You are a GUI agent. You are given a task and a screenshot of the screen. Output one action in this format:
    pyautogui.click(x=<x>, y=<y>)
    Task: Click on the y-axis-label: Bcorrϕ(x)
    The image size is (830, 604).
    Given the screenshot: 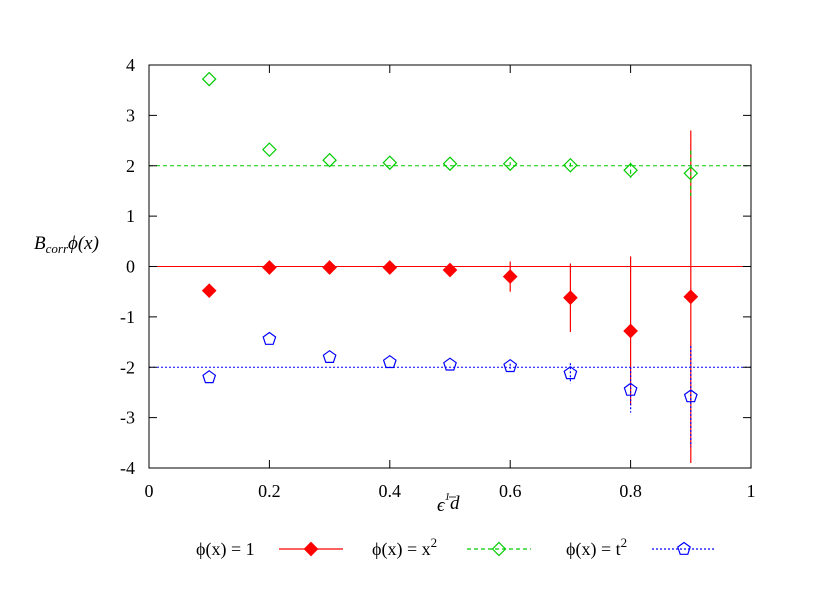 What is the action you would take?
    pyautogui.click(x=66, y=244)
    